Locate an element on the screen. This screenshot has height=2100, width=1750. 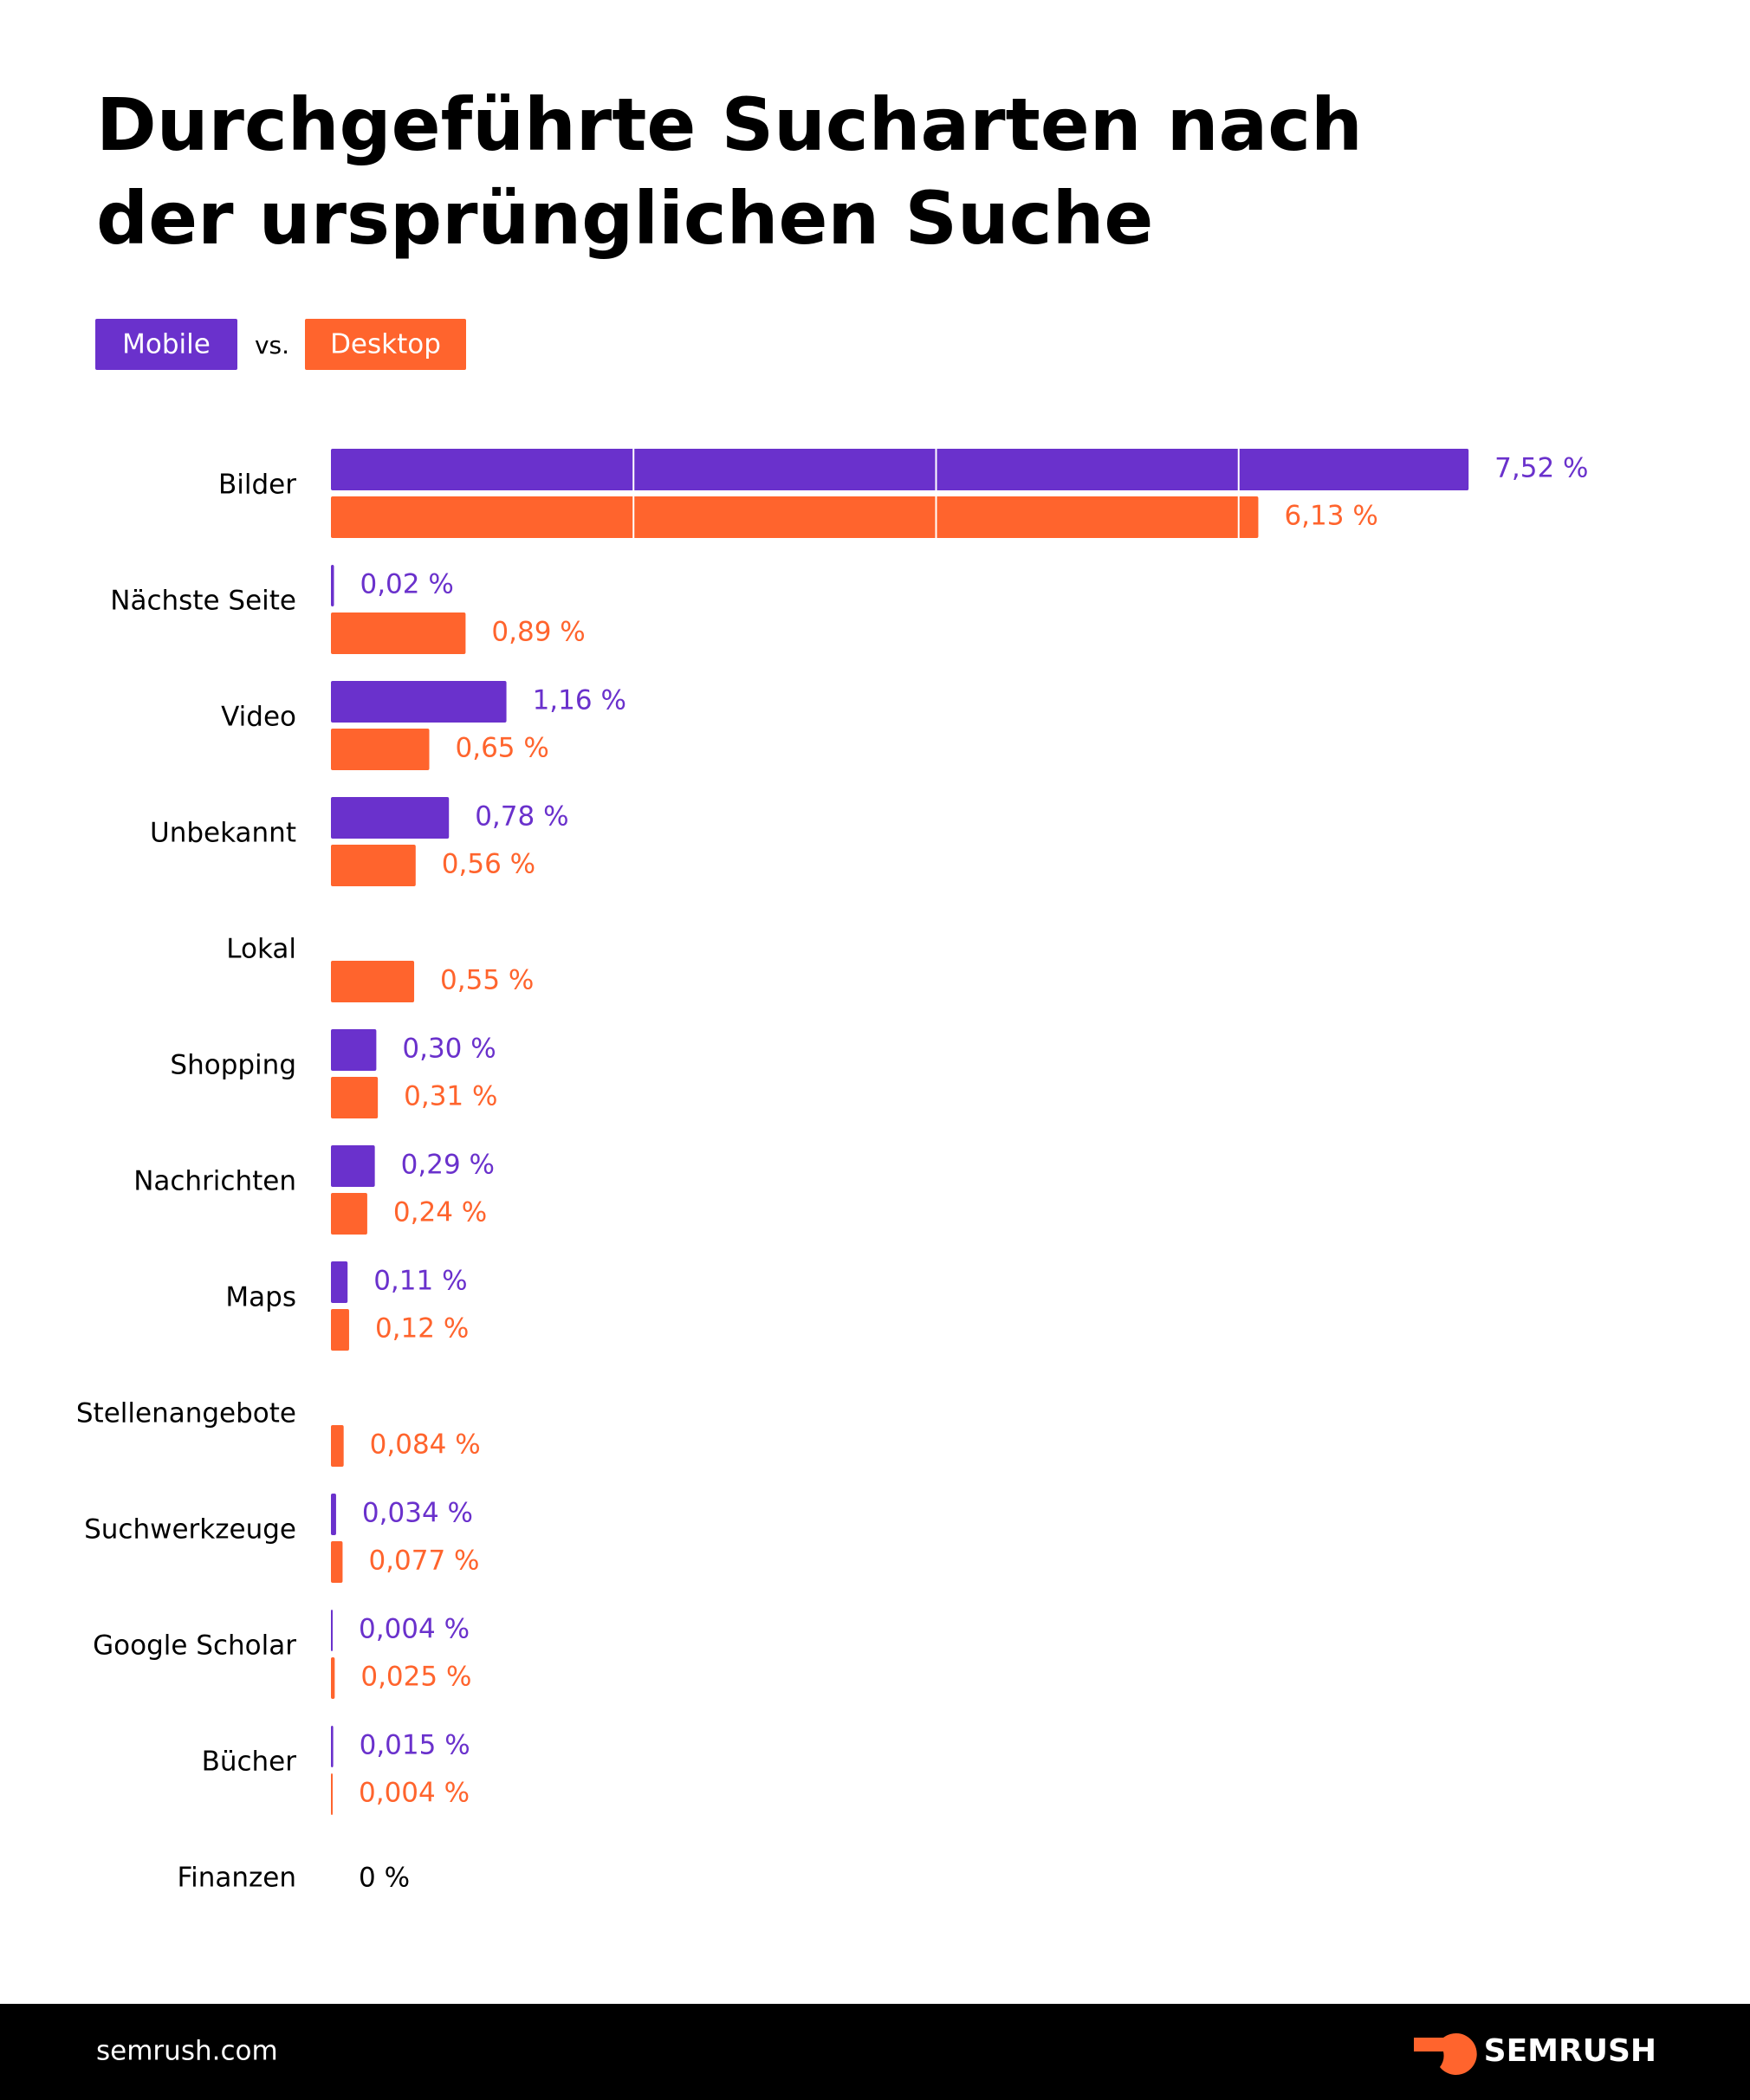
category-label: Nächste Seite is located at coordinates (203, 601).